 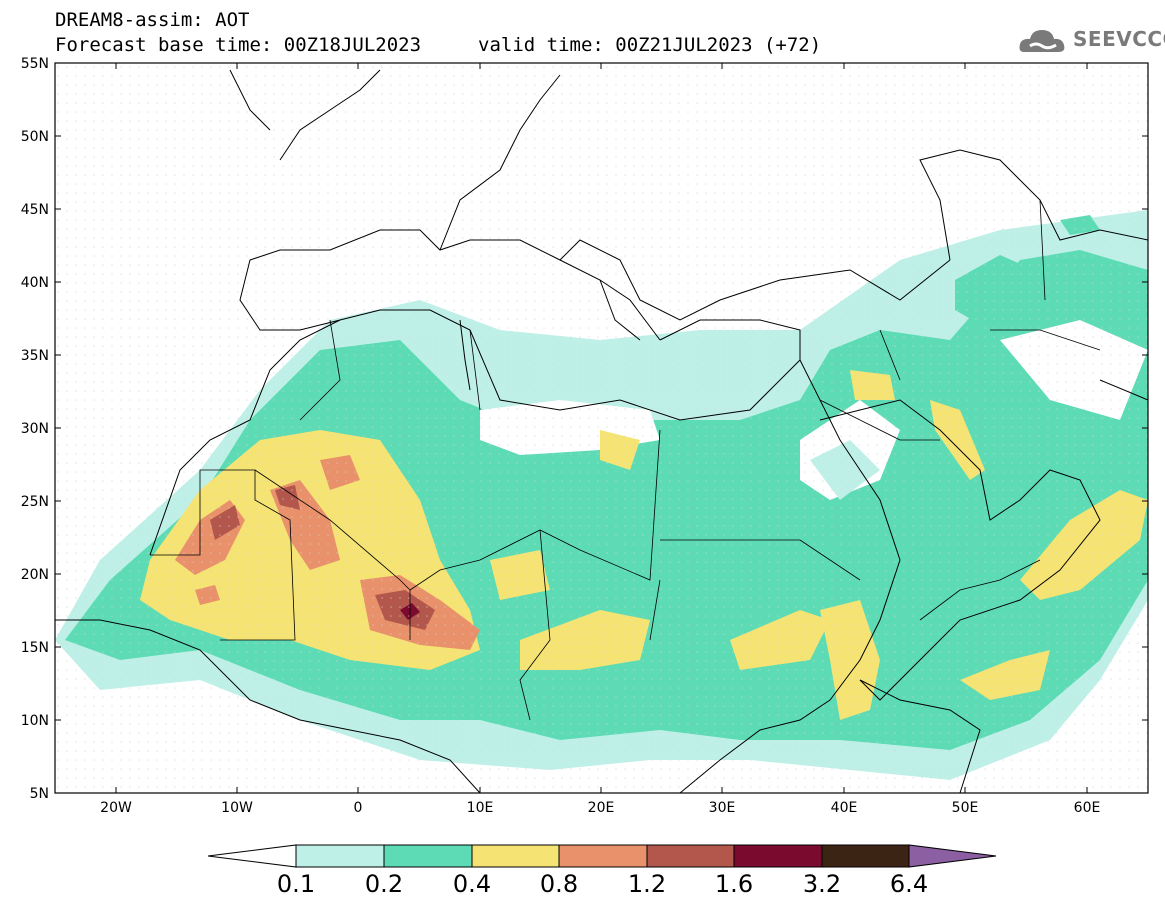 I want to click on colorbar-label: 0.4, so click(x=472, y=884).